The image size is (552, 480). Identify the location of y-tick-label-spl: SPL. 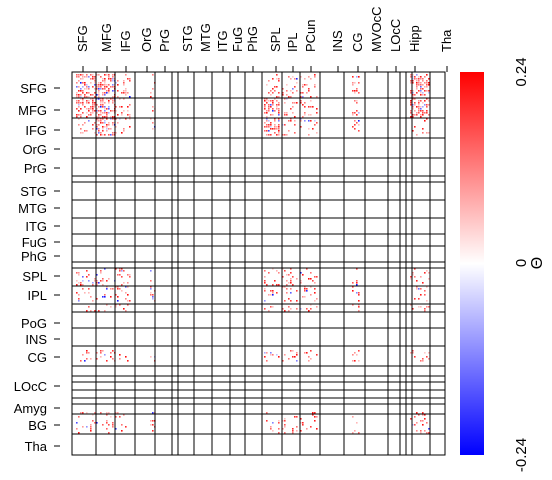
(34, 276).